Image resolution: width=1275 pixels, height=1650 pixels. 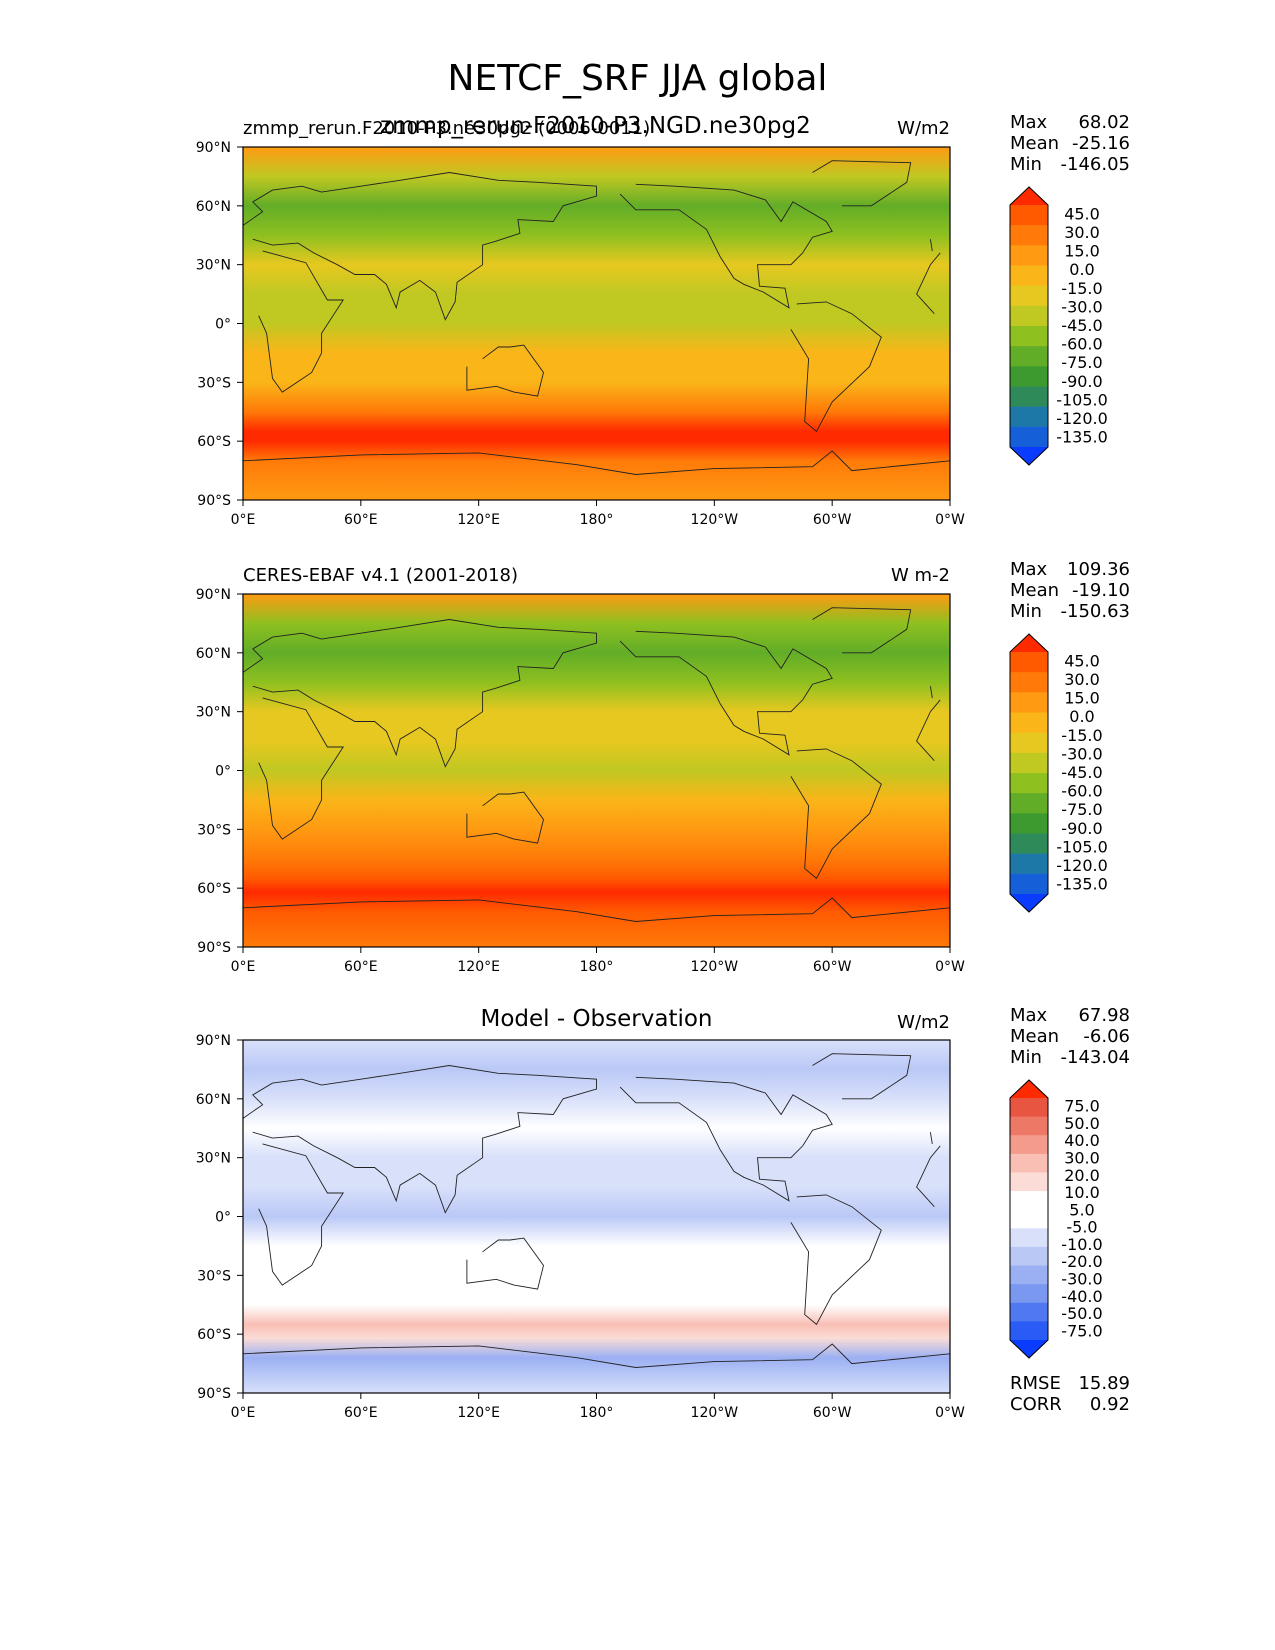 I want to click on lon-tick-label: 0°W, so click(x=950, y=967).